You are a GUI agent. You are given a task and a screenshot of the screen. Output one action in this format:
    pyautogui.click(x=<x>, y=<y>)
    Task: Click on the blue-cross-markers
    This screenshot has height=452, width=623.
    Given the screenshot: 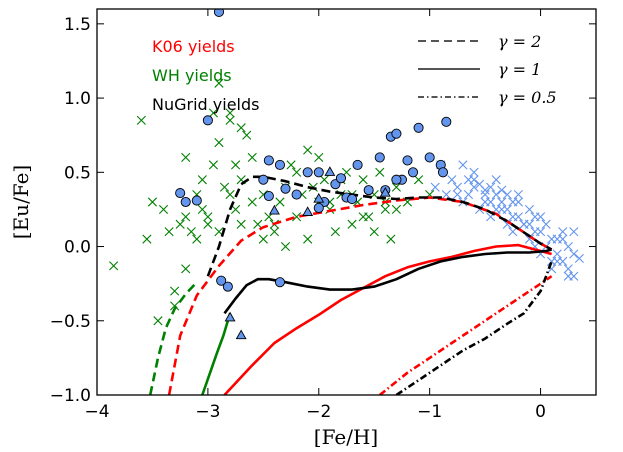 What is the action you would take?
    pyautogui.click(x=507, y=220)
    